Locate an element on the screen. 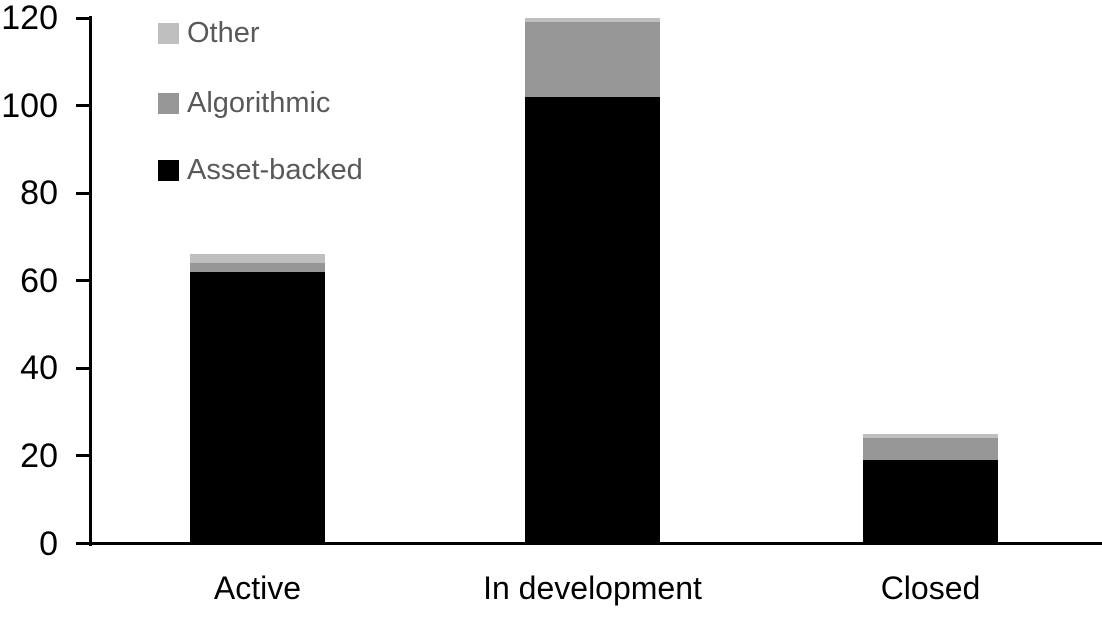  x-axis-category-label-closed: Closed is located at coordinates (930, 588).